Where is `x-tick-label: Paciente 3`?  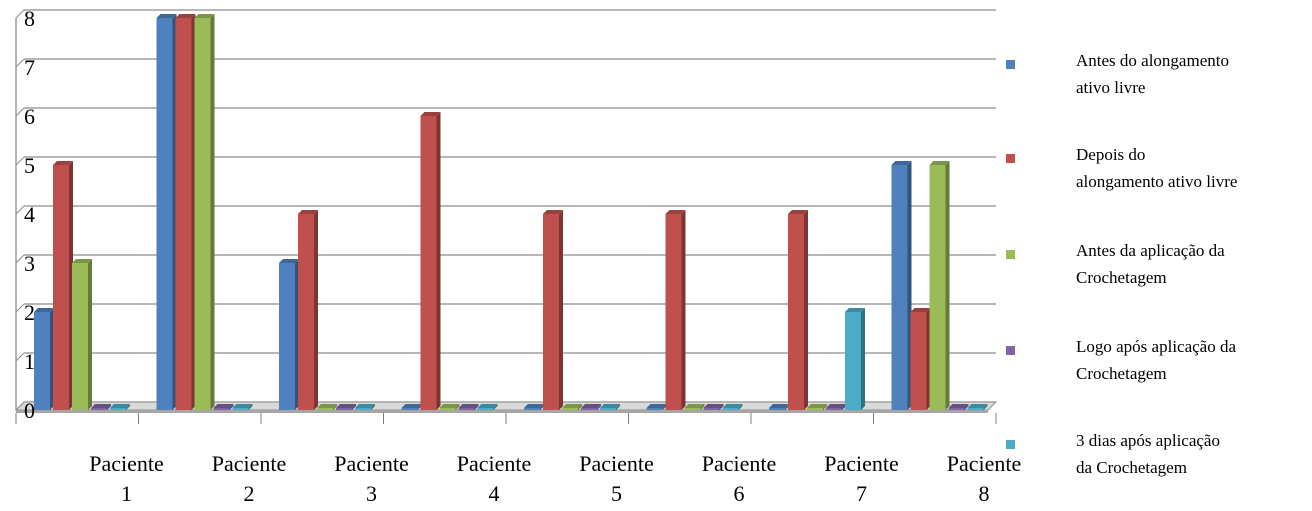 x-tick-label: Paciente 3 is located at coordinates (371, 478).